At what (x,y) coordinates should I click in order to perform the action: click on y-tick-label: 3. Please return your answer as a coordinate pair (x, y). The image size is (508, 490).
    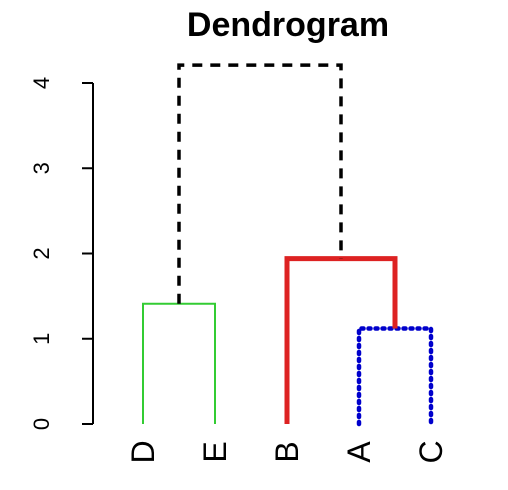
    Looking at the image, I should click on (41, 168).